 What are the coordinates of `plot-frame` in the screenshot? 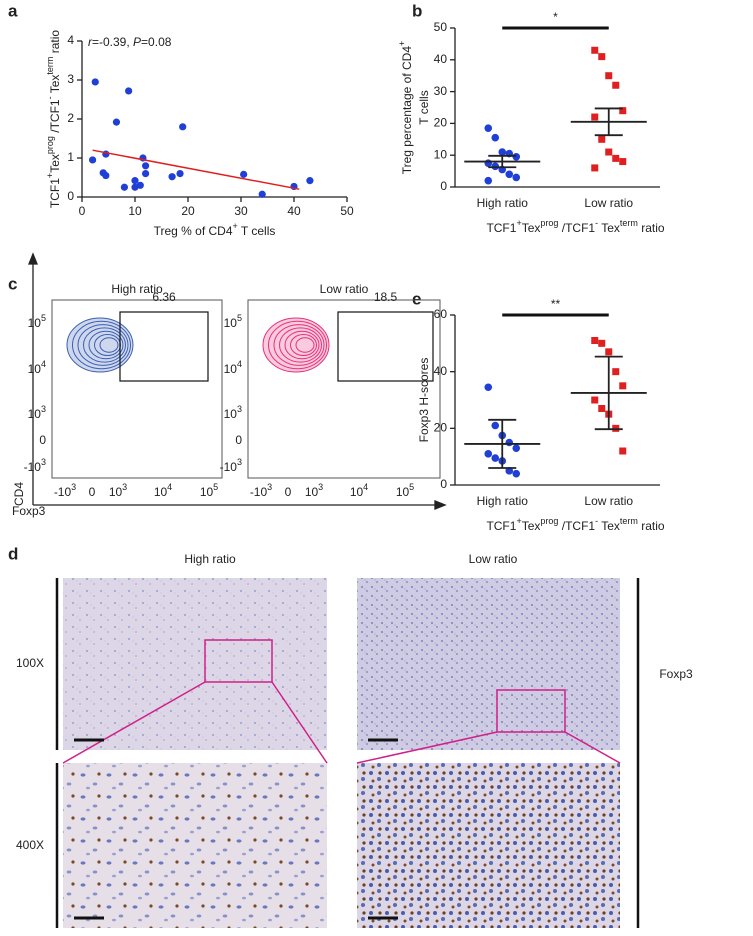 It's located at (344, 389).